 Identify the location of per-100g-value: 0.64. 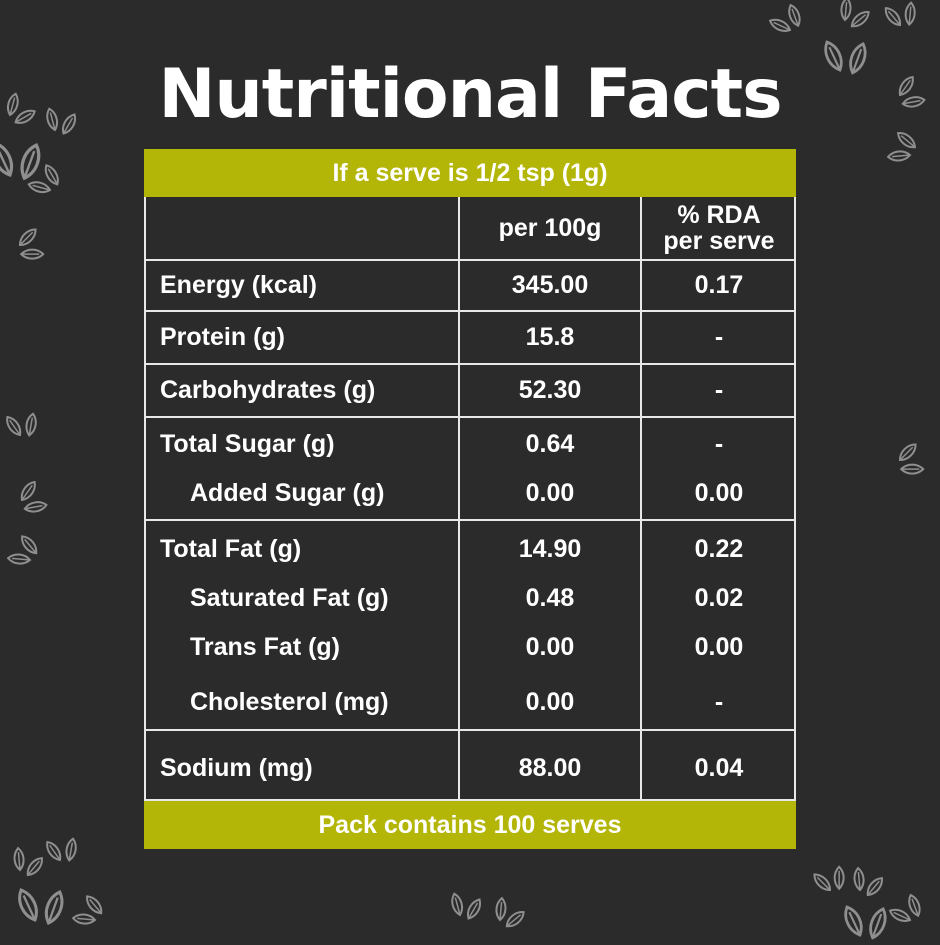
(550, 443).